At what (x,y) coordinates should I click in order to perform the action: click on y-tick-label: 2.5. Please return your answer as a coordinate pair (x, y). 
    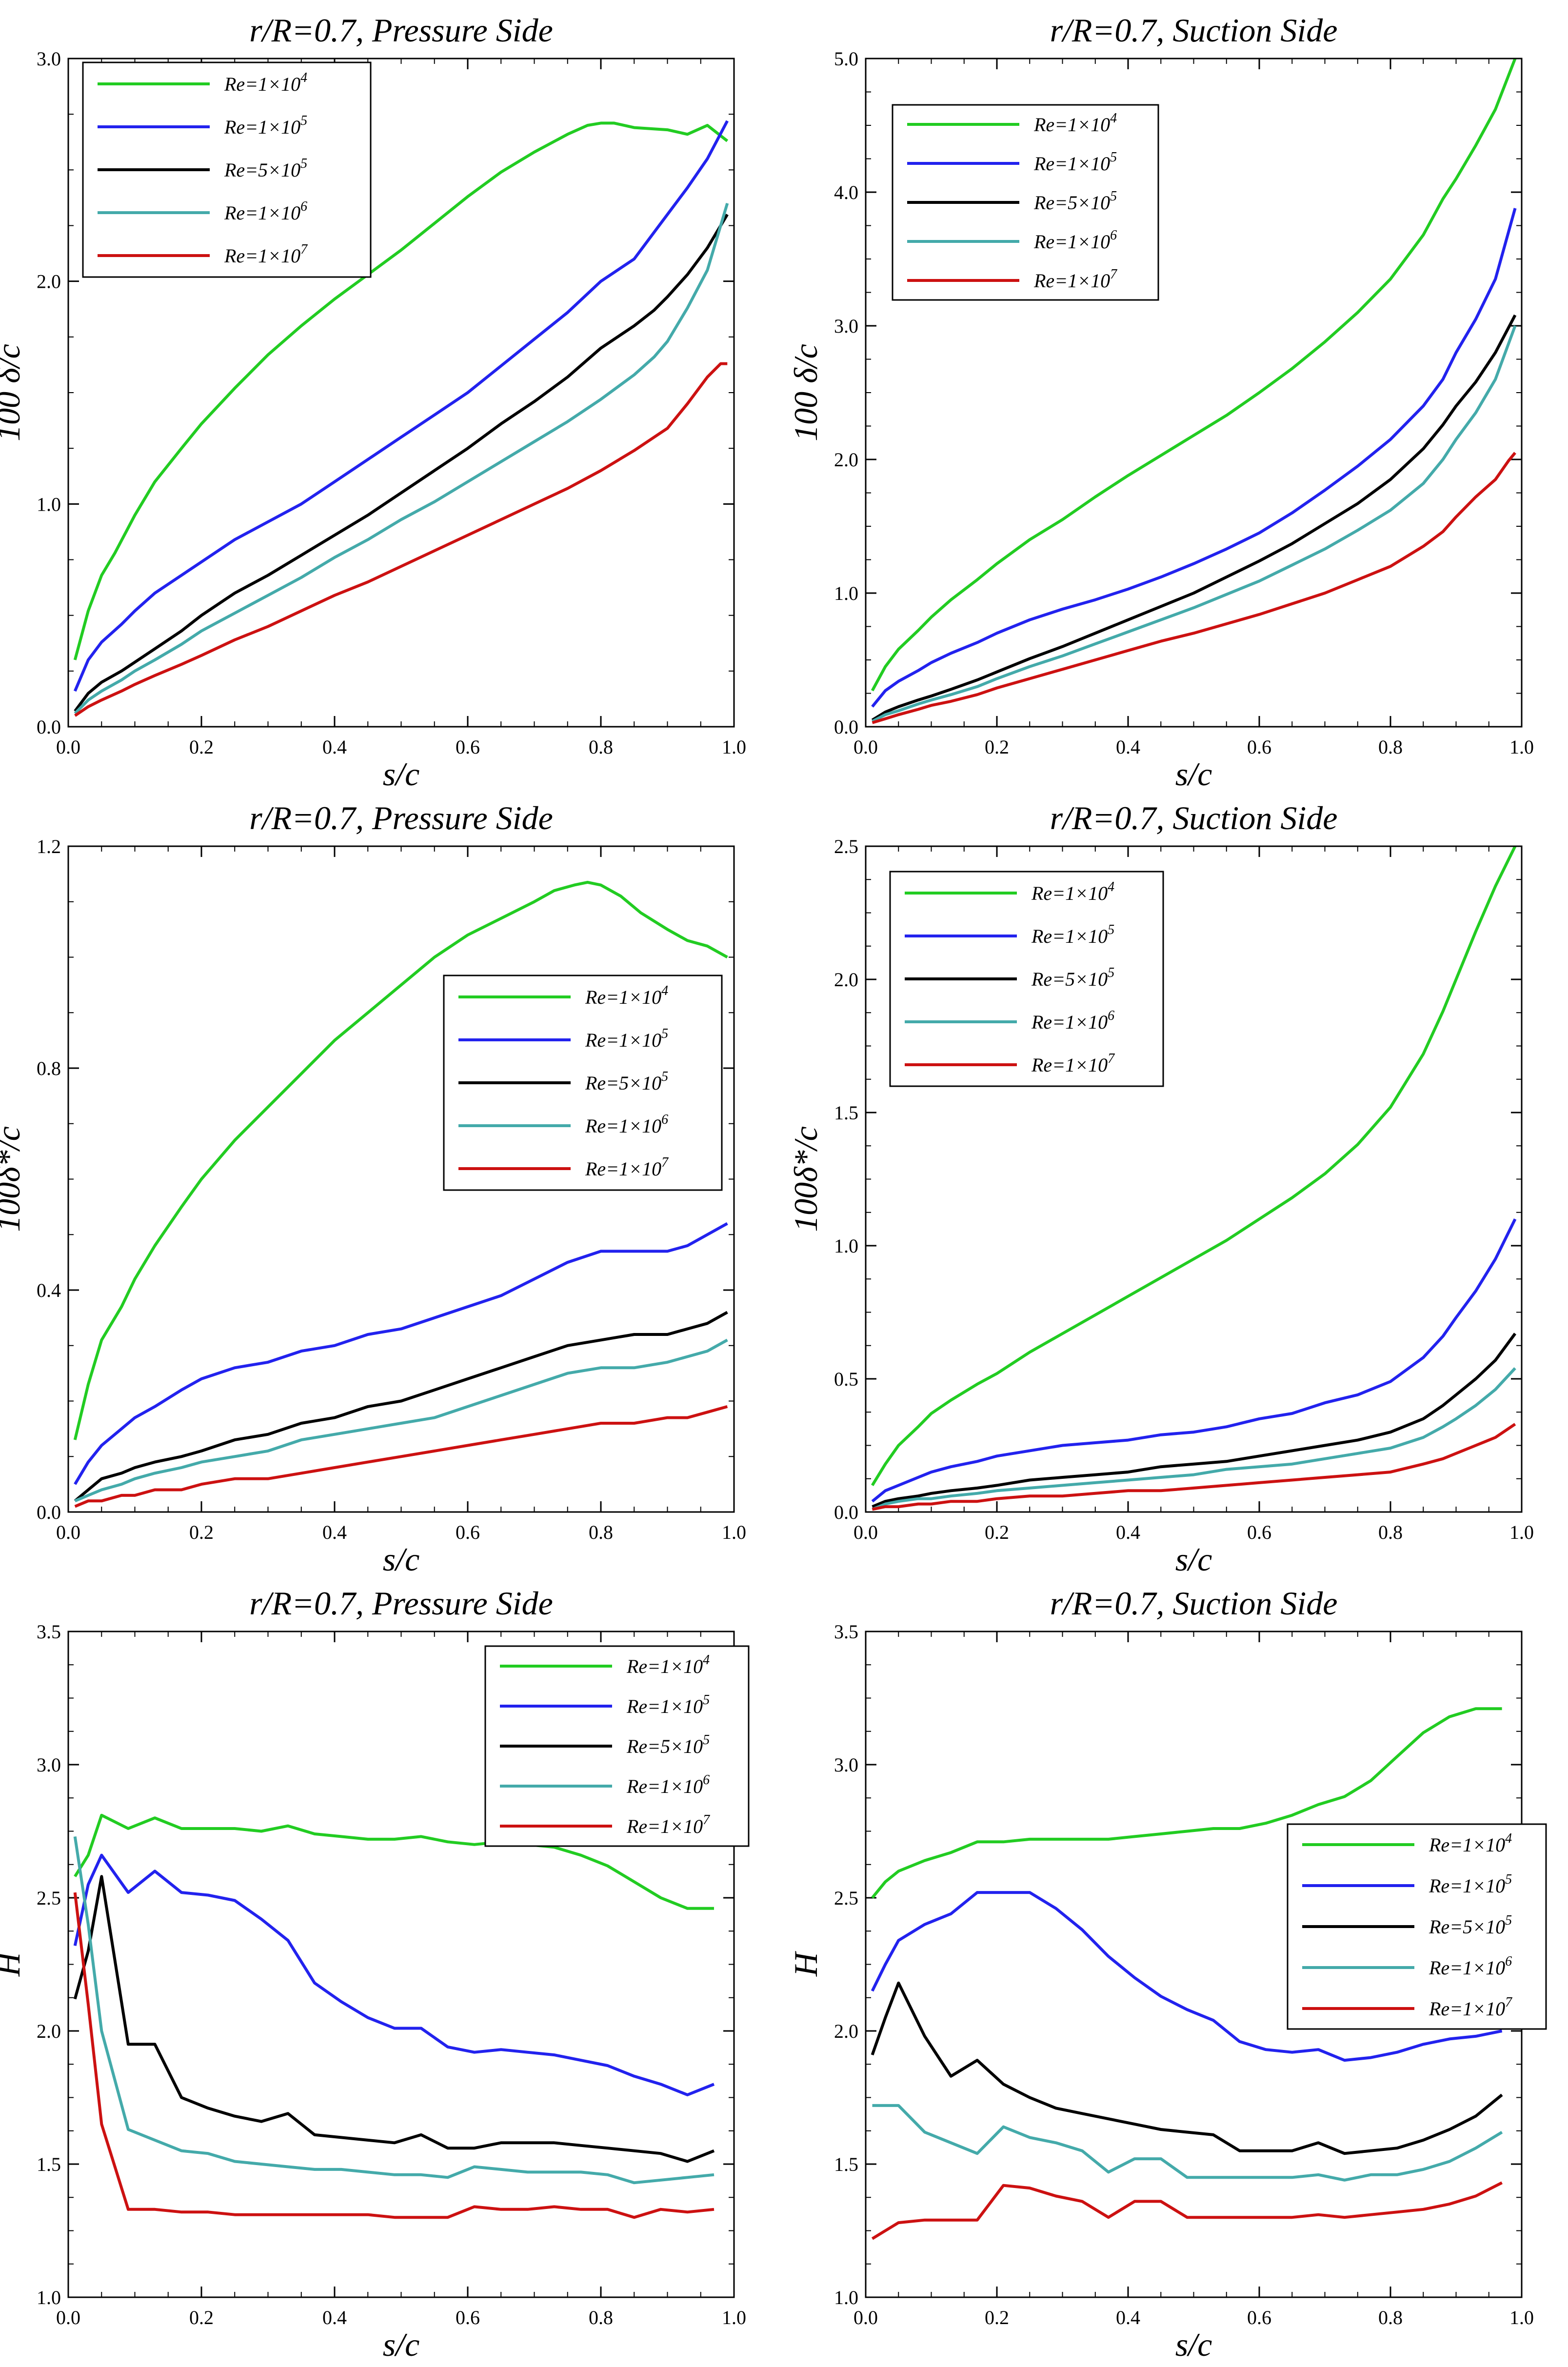
    Looking at the image, I should click on (846, 1898).